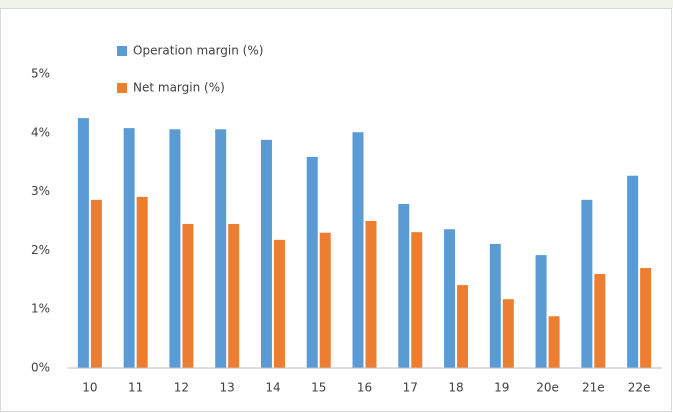 The height and width of the screenshot is (413, 673). What do you see at coordinates (227, 388) in the screenshot?
I see `x-tick-label: 13` at bounding box center [227, 388].